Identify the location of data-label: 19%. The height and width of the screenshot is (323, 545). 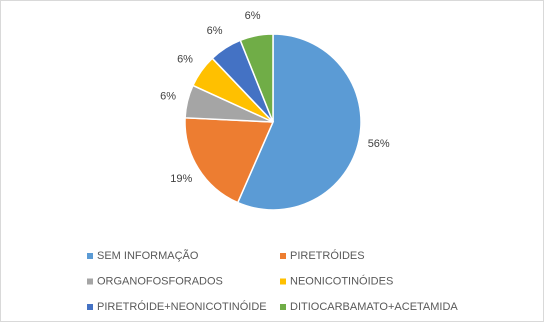
(181, 179).